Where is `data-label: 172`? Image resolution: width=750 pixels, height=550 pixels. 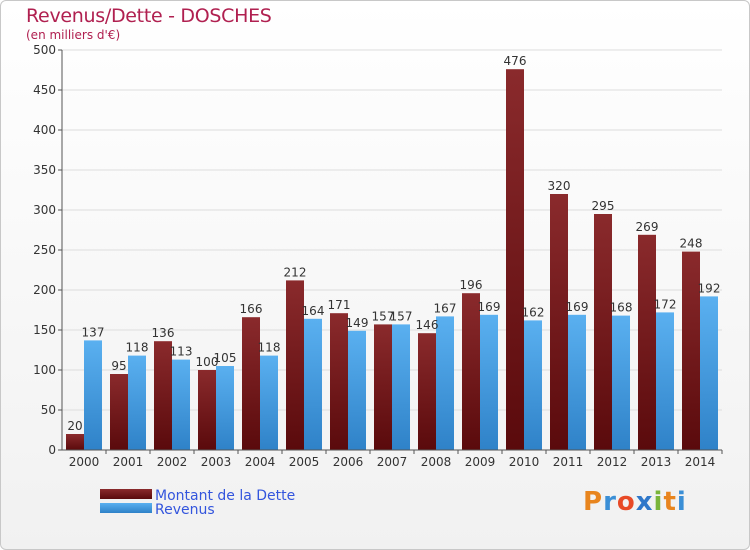 data-label: 172 is located at coordinates (665, 304).